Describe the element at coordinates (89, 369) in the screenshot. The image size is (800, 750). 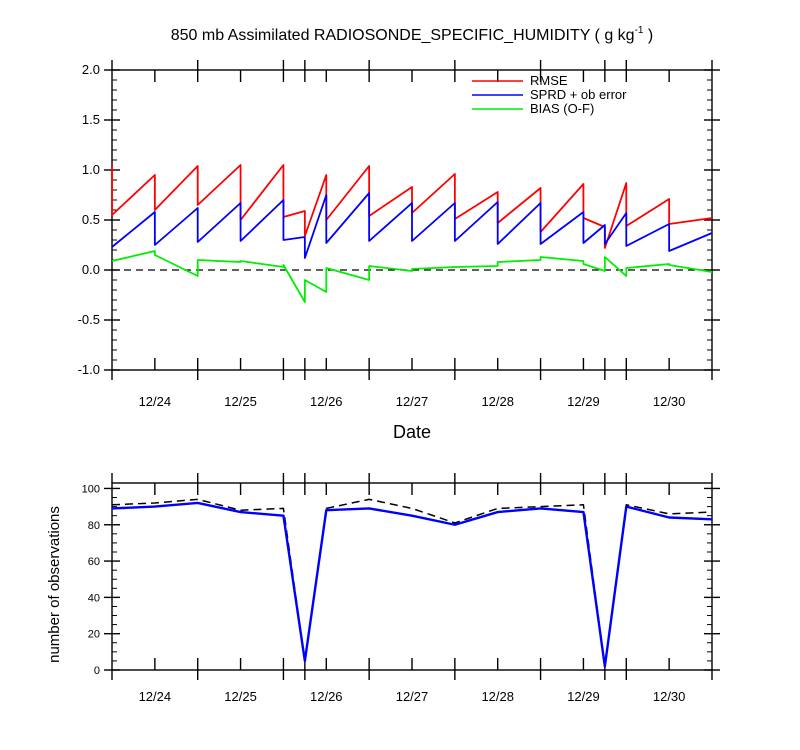
I see `y-tick-label: -1.0` at that location.